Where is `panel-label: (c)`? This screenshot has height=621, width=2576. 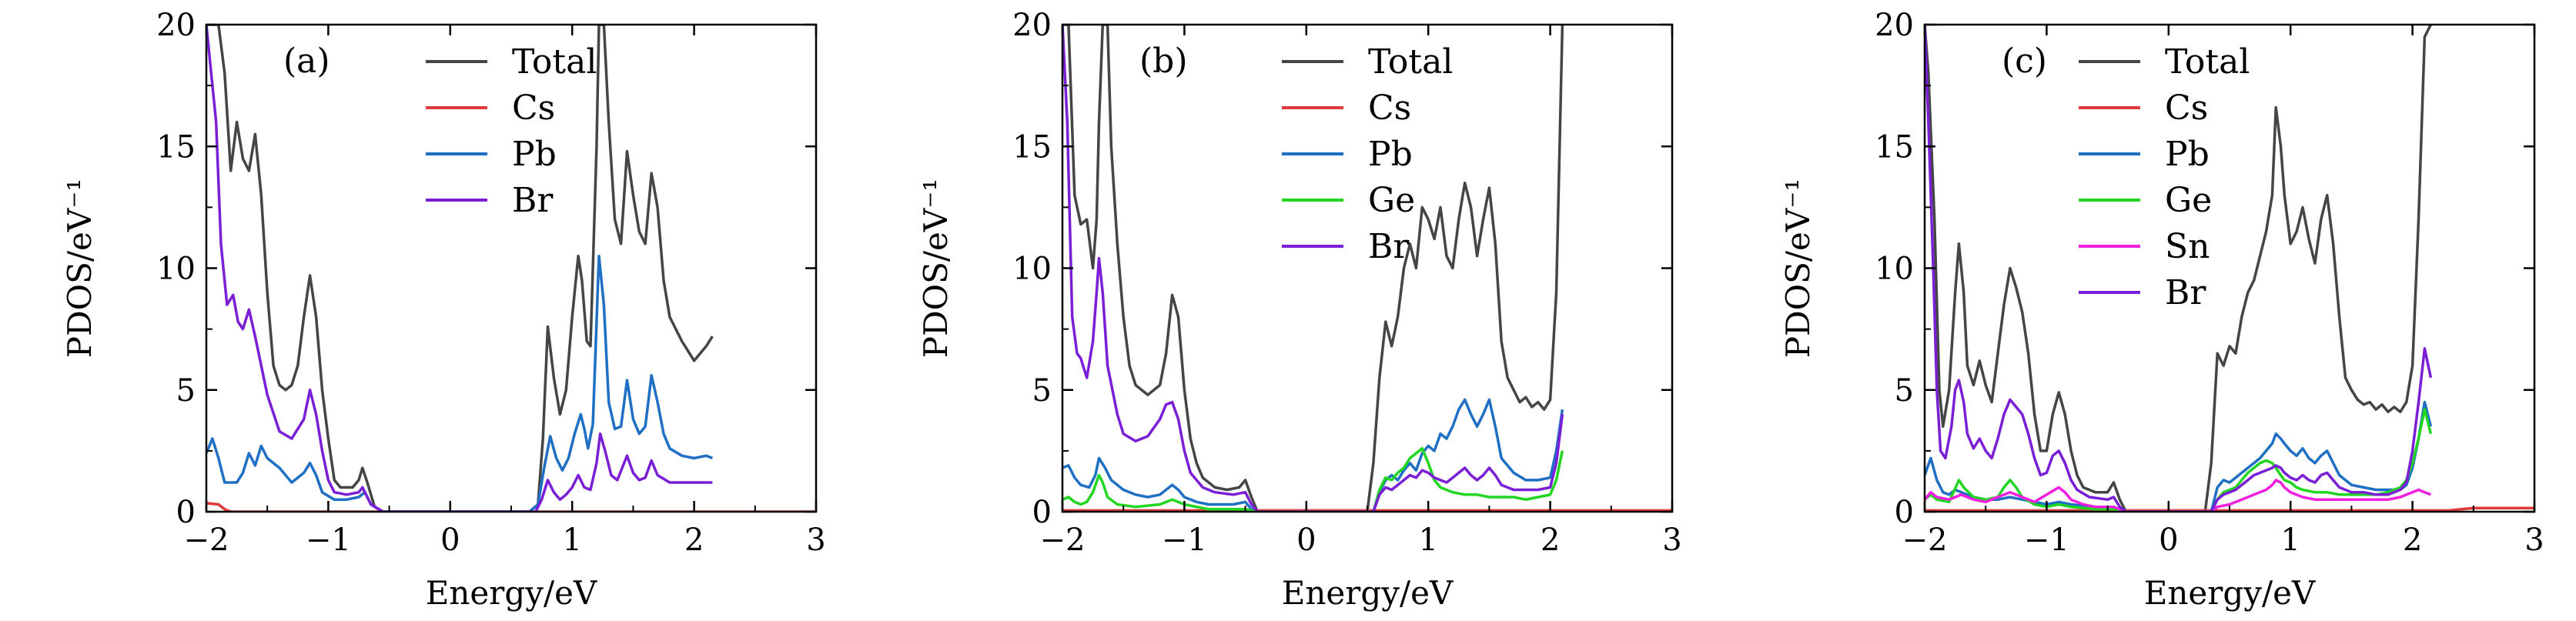 panel-label: (c) is located at coordinates (2025, 62).